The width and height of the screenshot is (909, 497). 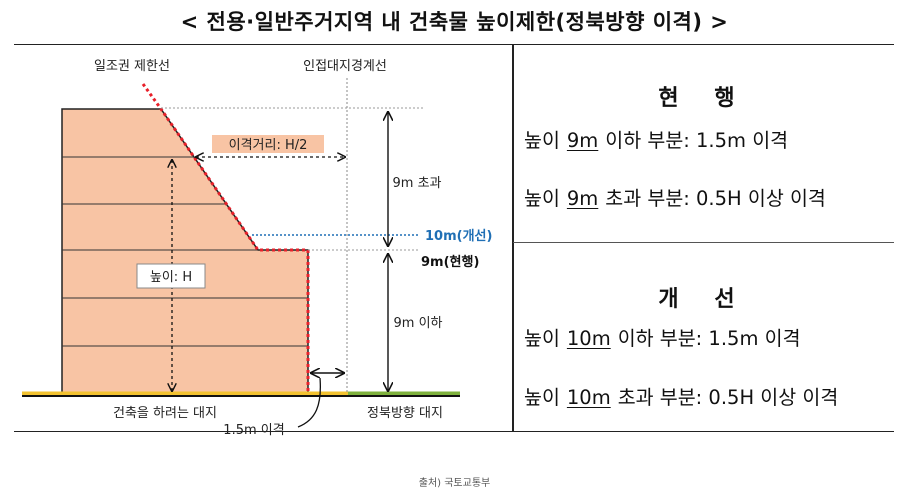 What do you see at coordinates (703, 299) in the screenshot?
I see `improved-heading: 개 선` at bounding box center [703, 299].